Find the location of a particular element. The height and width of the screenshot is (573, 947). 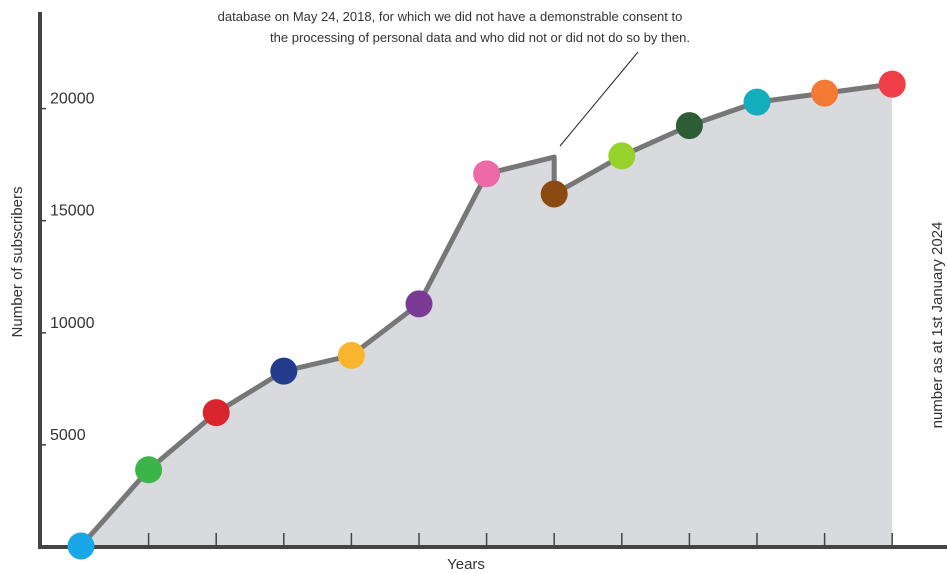

right-side-label: number as at 1st January 2024 is located at coordinates (937, 325).